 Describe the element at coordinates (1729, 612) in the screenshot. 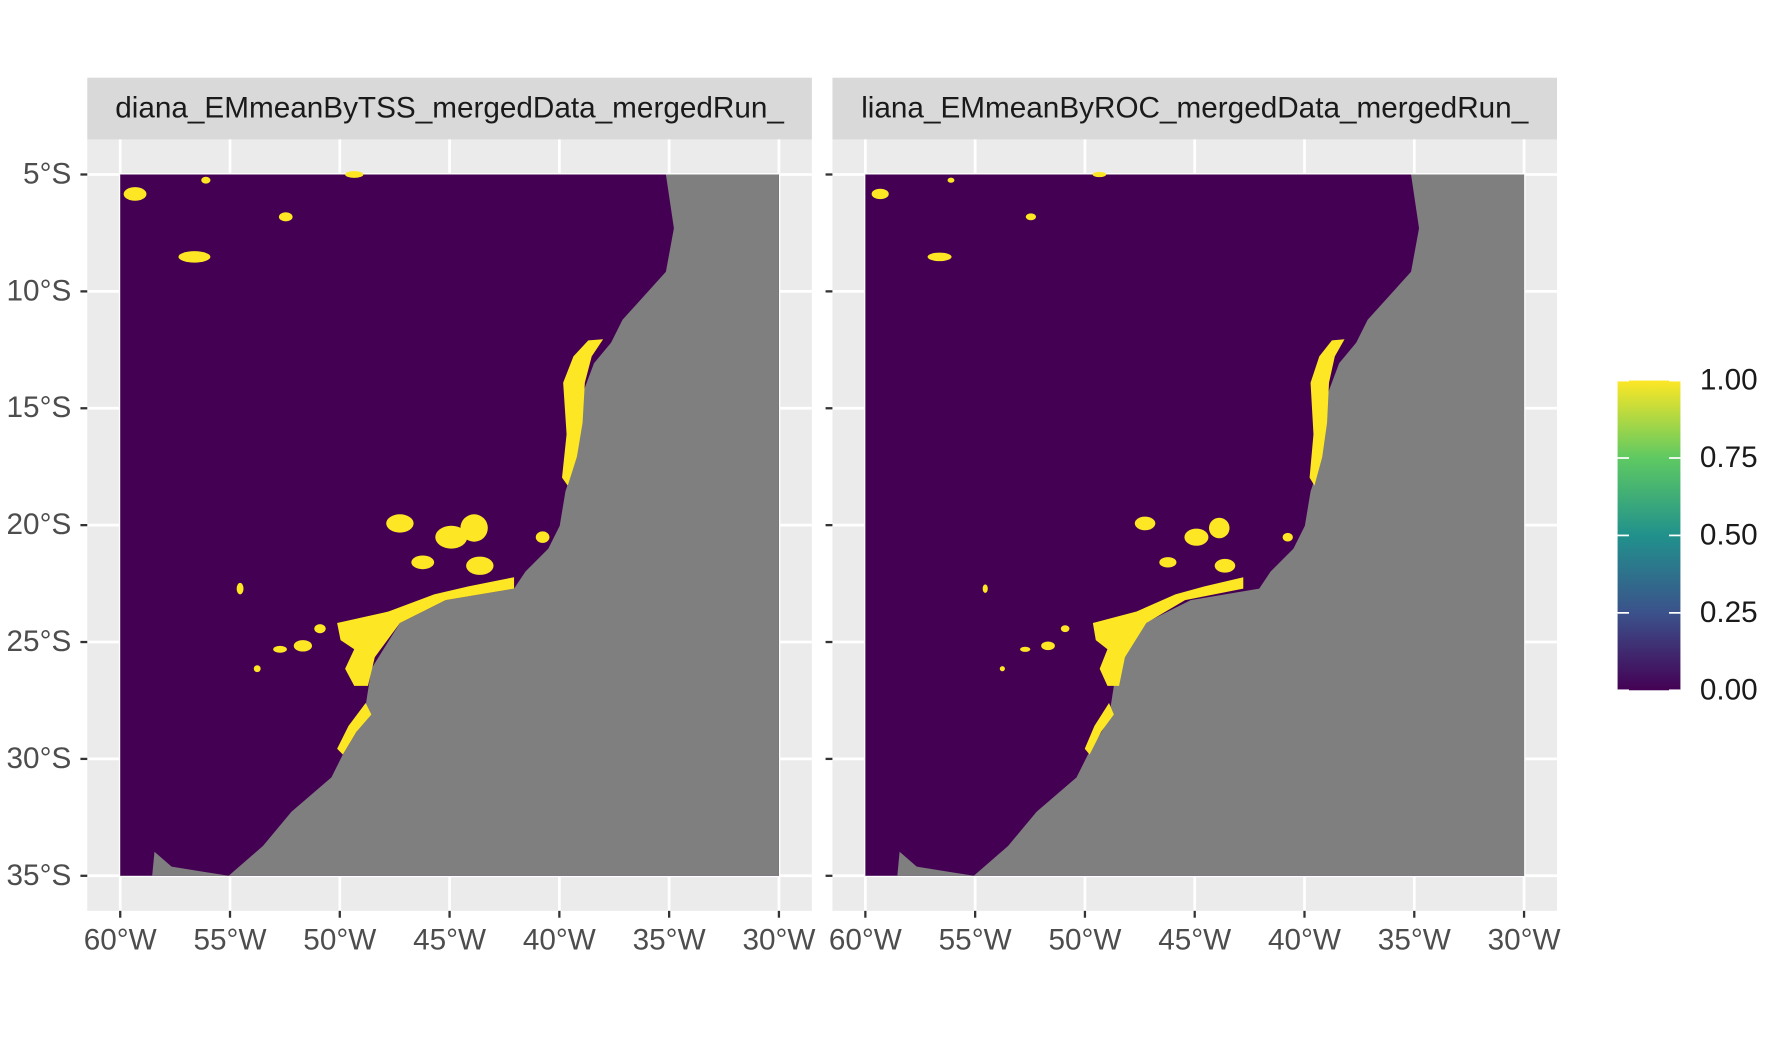

I see `colorbar-label: 0.25` at that location.